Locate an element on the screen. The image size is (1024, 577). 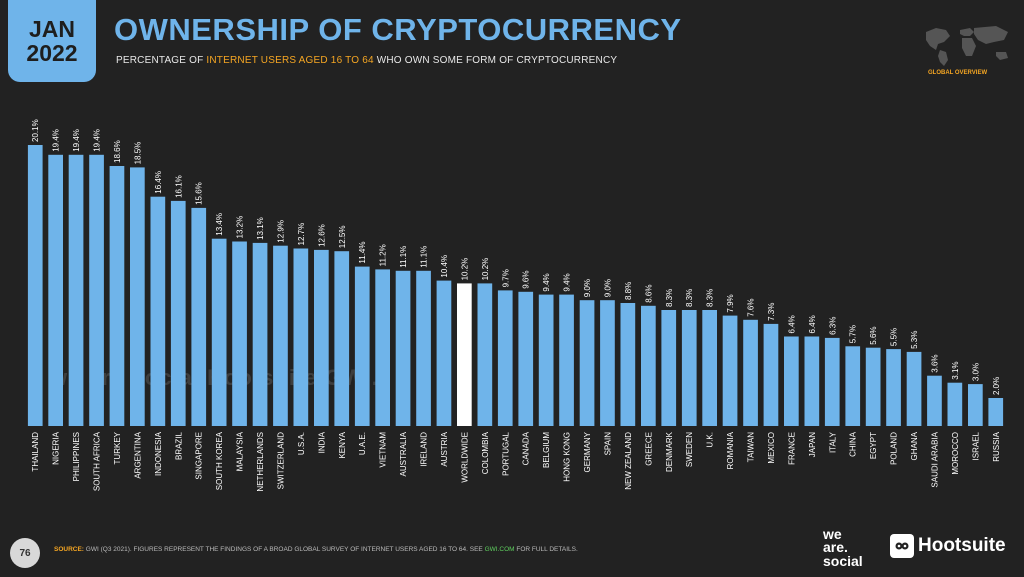
category-label: ITALY is located at coordinates (832, 442).